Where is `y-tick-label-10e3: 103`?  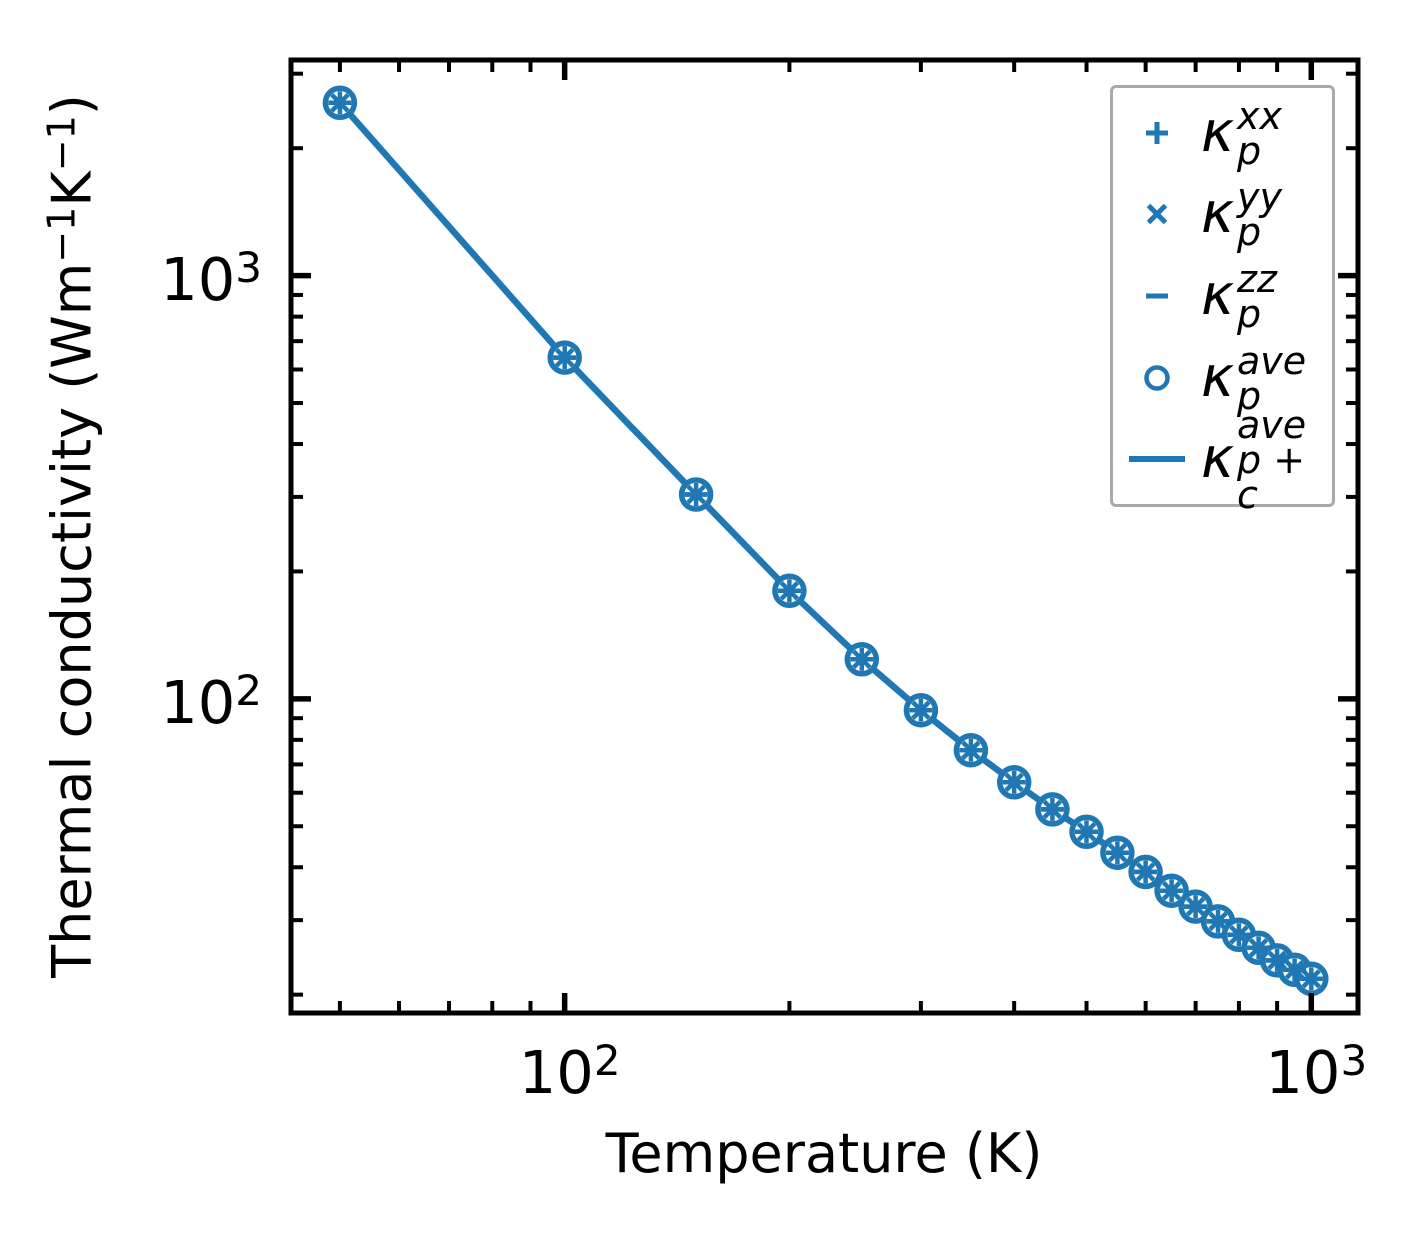 y-tick-label-10e3: 103 is located at coordinates (211, 278).